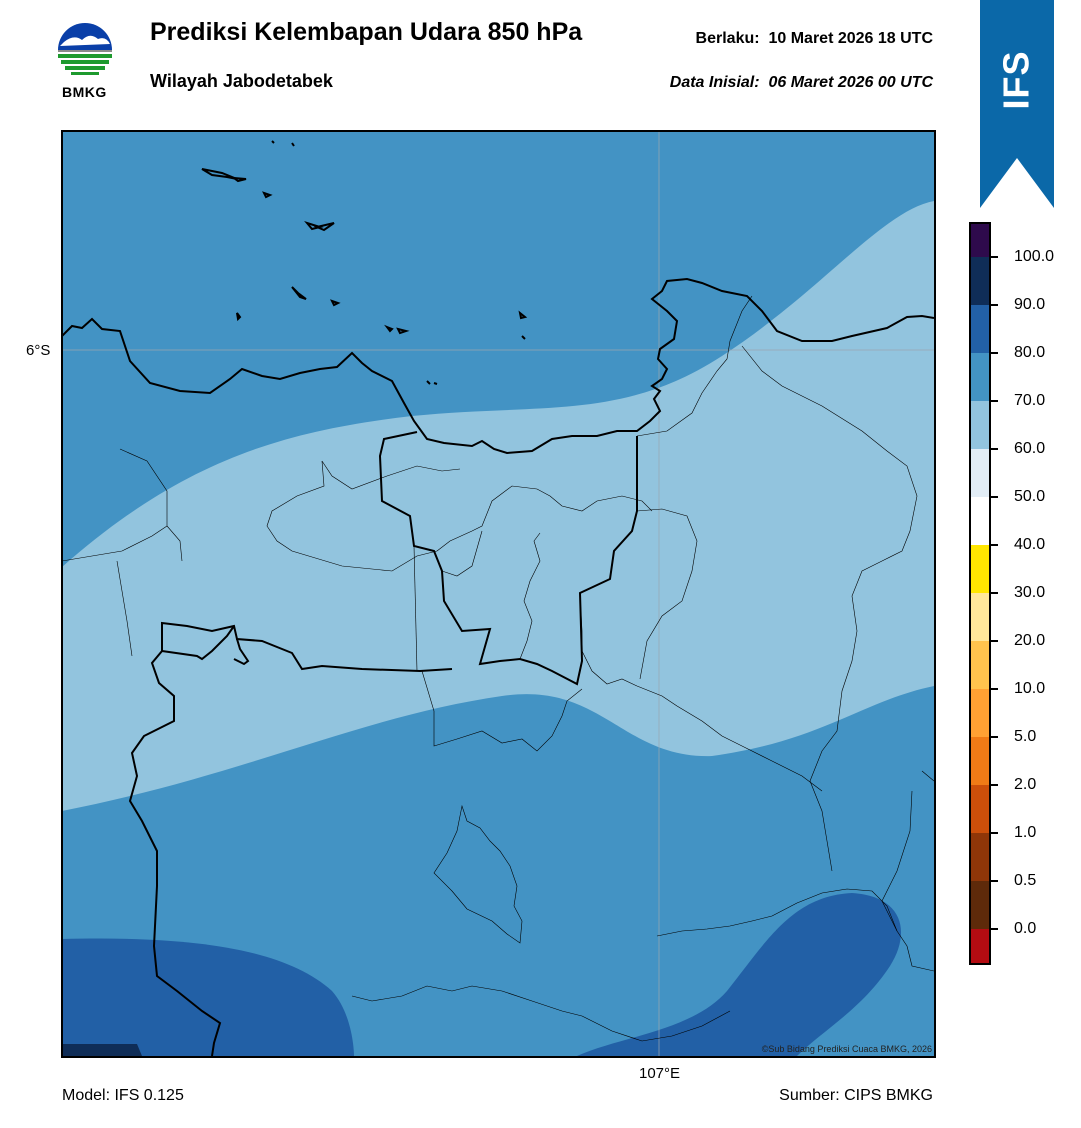 This screenshot has width=1081, height=1128. What do you see at coordinates (1025, 880) in the screenshot?
I see `colorbar-tick-label: 0.5` at bounding box center [1025, 880].